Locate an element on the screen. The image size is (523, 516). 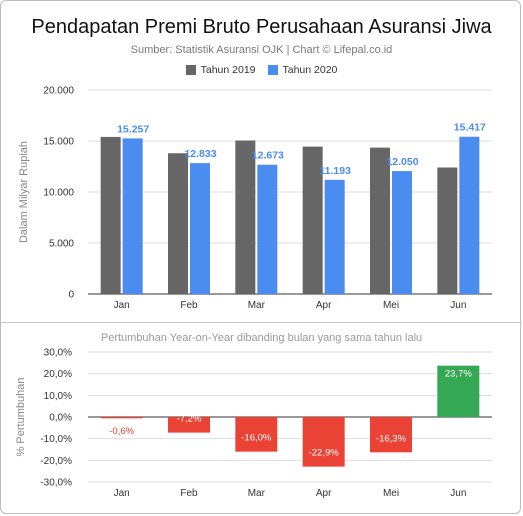
panel-divider is located at coordinates (261, 322).